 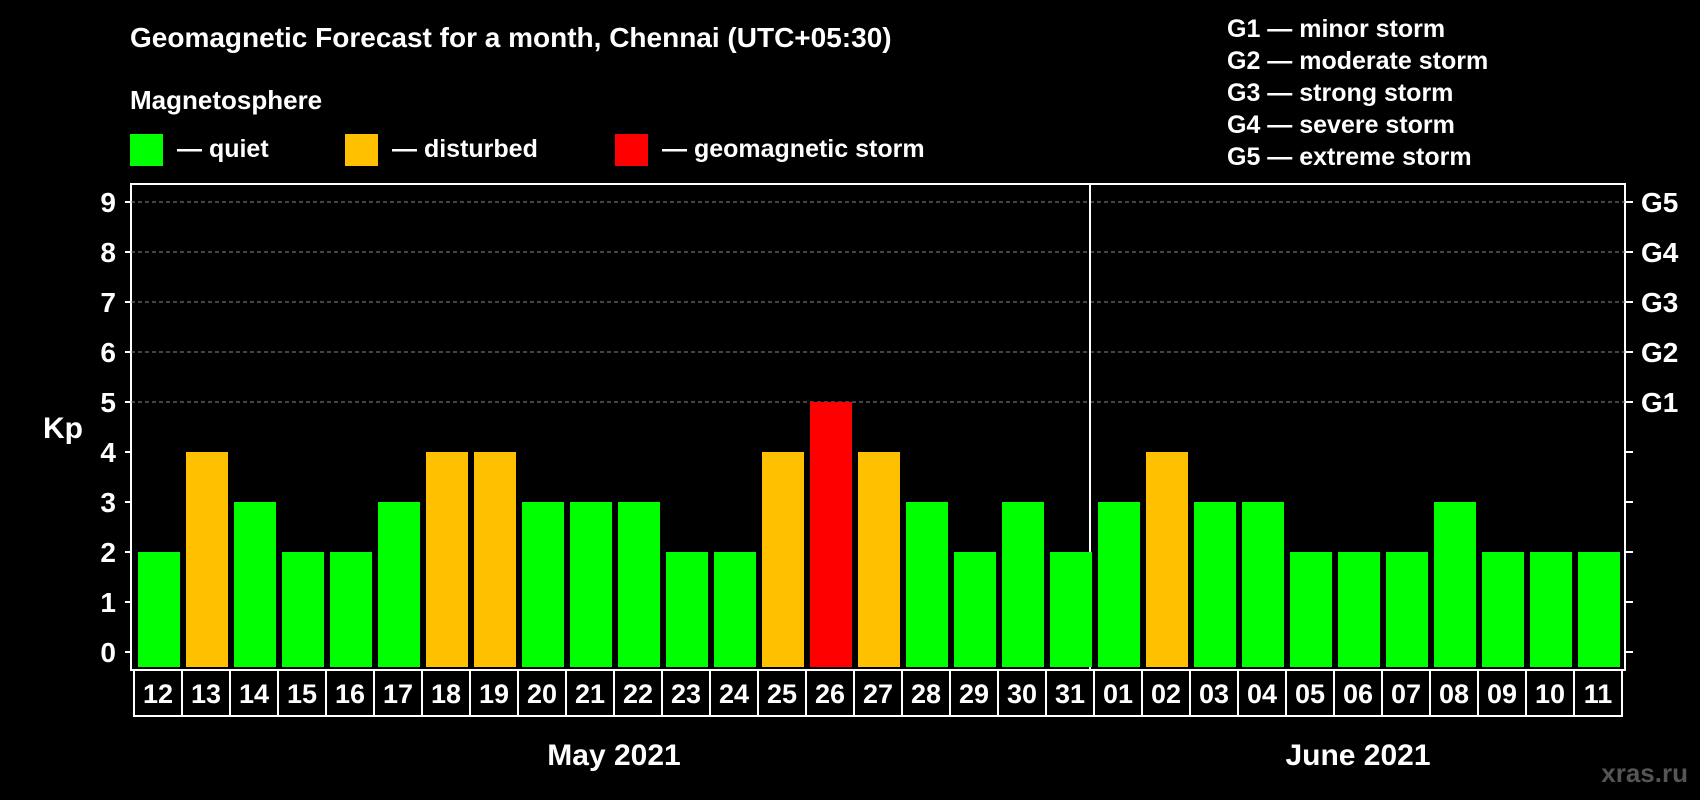 What do you see at coordinates (631, 150) in the screenshot?
I see `legend-swatch-storm` at bounding box center [631, 150].